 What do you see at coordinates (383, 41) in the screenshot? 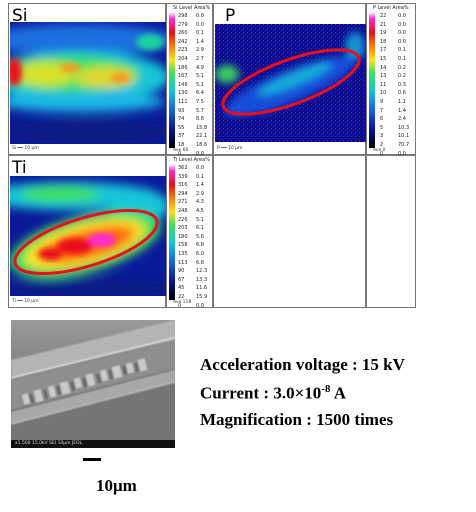
I see `p-level-value: 18` at bounding box center [383, 41].